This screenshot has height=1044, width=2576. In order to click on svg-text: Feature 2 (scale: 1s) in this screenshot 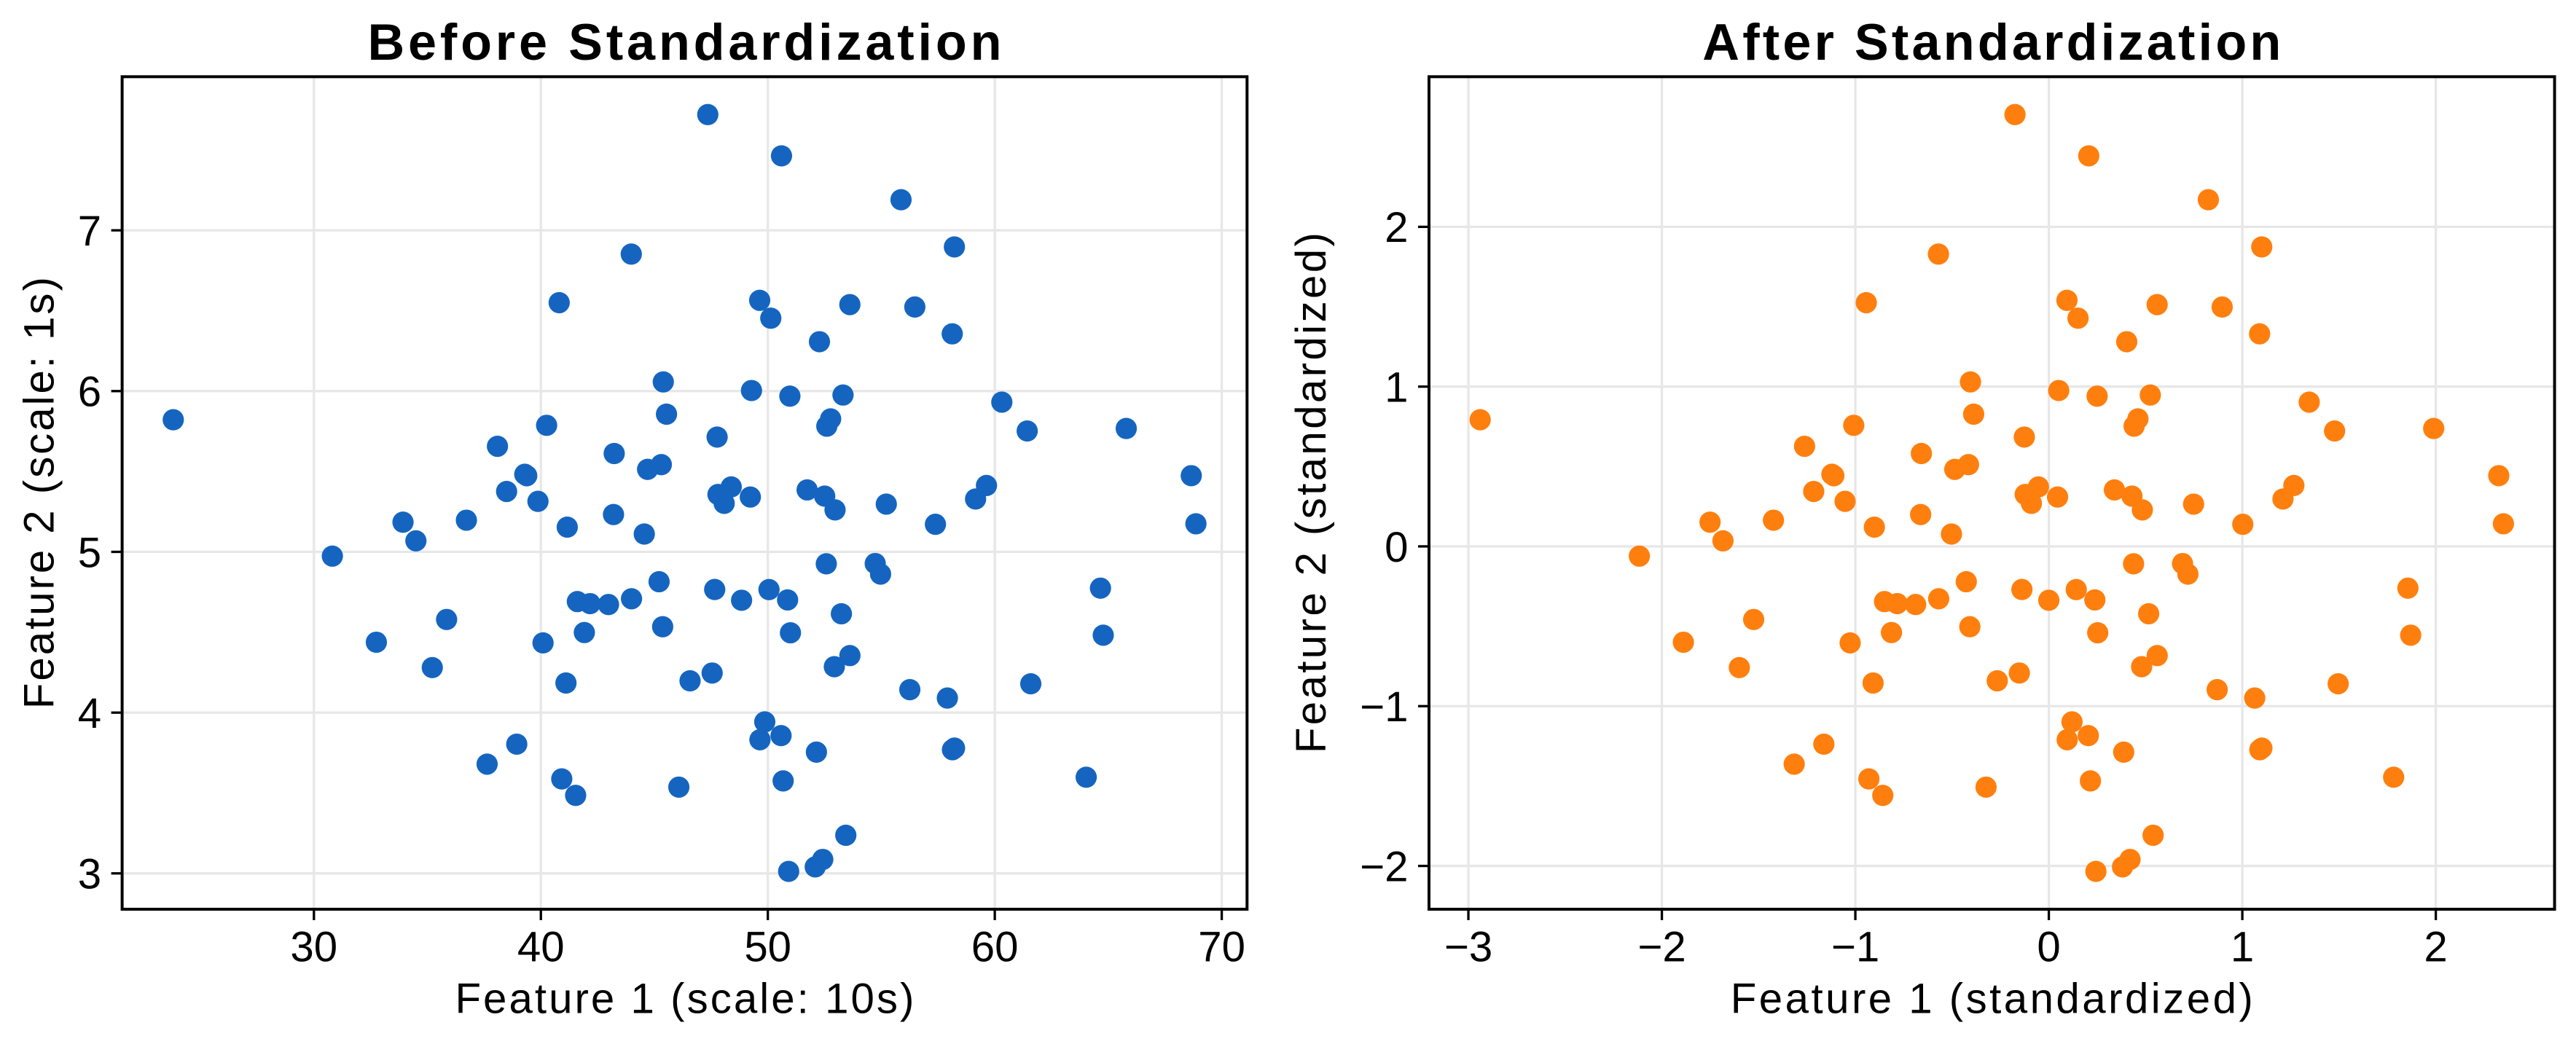, I will do `click(39, 493)`.